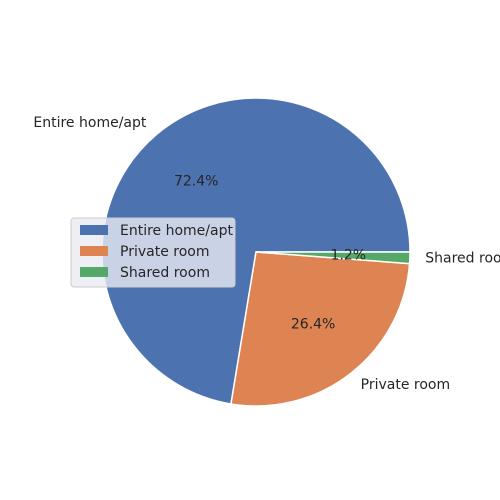  What do you see at coordinates (164, 252) in the screenshot?
I see `legend-label-private-room: Private room` at bounding box center [164, 252].